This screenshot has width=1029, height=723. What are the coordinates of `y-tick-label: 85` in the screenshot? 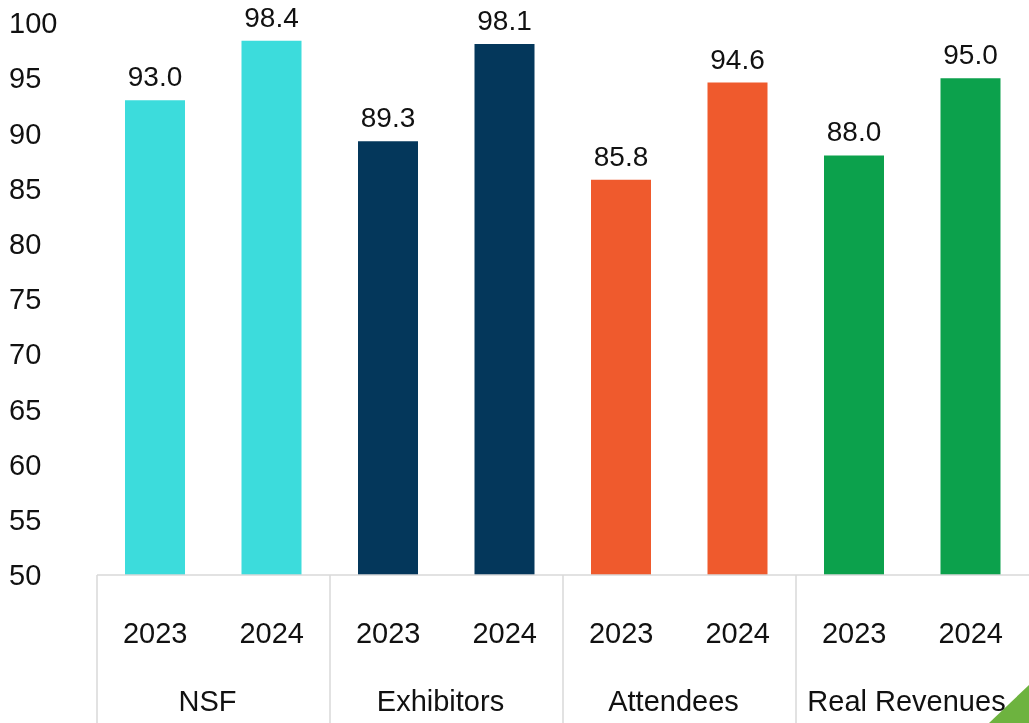 It's located at (25, 188).